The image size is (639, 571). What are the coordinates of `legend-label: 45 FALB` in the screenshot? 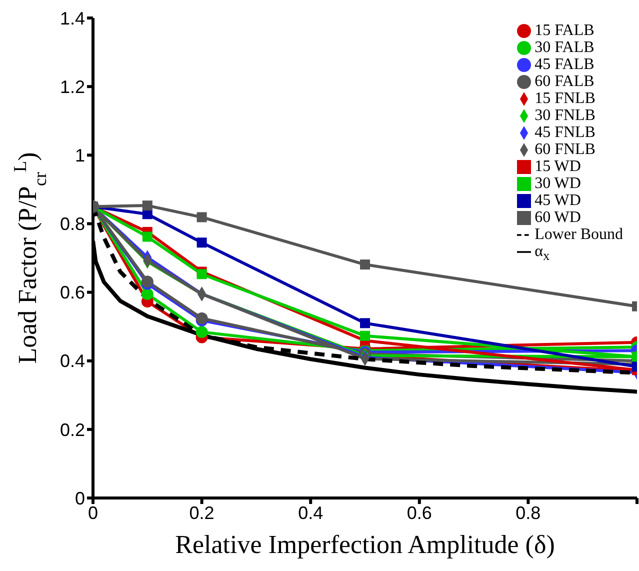 It's located at (564, 64).